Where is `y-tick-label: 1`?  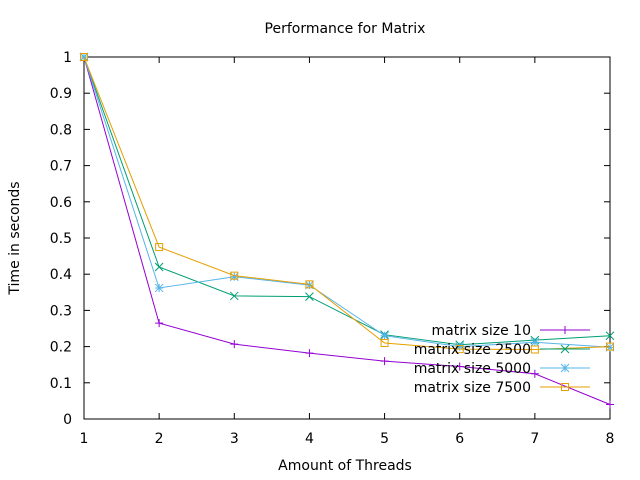
y-tick-label: 1 is located at coordinates (67, 58).